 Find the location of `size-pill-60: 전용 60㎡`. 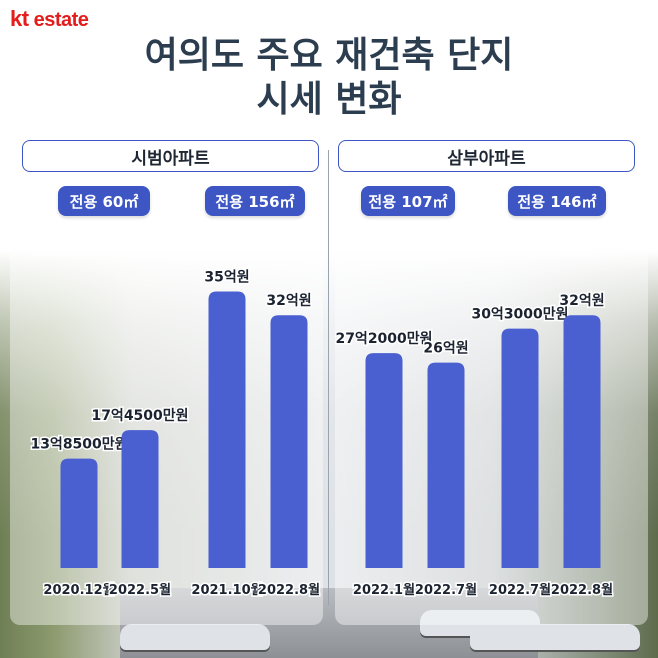

size-pill-60: 전용 60㎡ is located at coordinates (104, 201).